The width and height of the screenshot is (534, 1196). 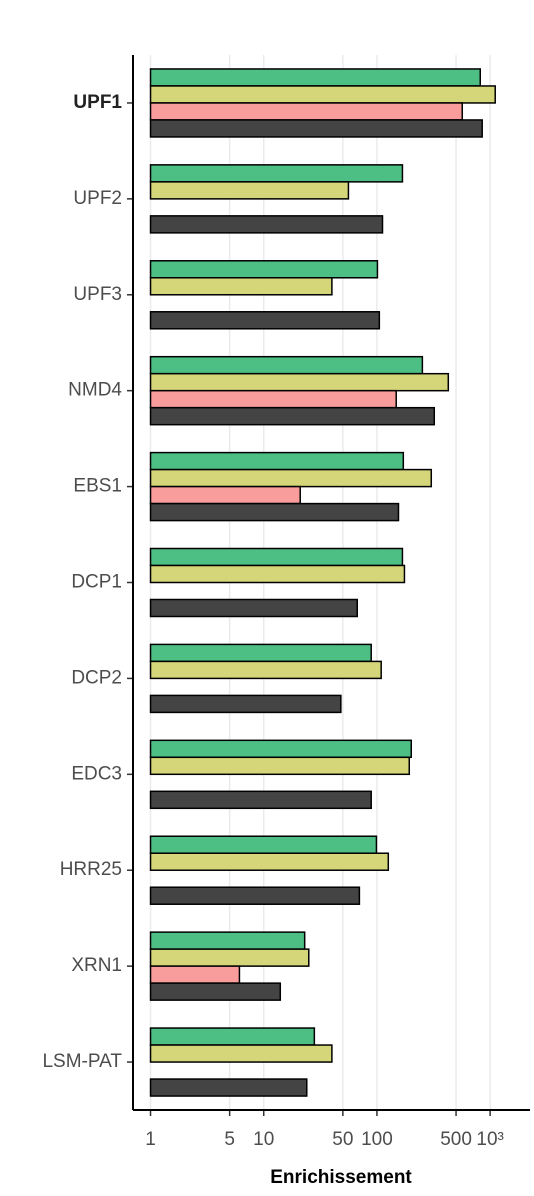 What do you see at coordinates (229, 1139) in the screenshot?
I see `x-tick-label: 5` at bounding box center [229, 1139].